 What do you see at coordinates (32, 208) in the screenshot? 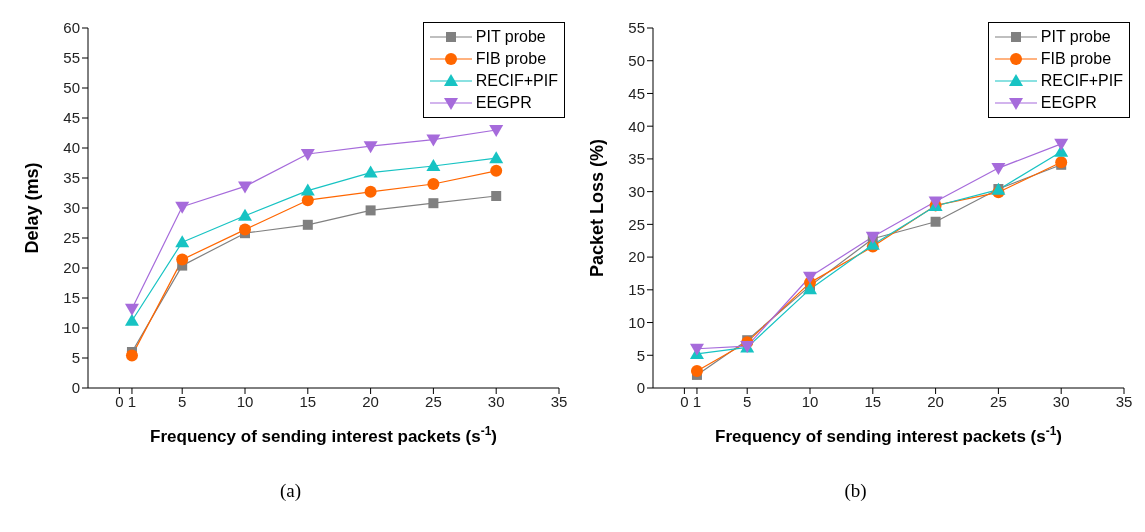
I see `y-axis-title: Delay (ms)` at bounding box center [32, 208].